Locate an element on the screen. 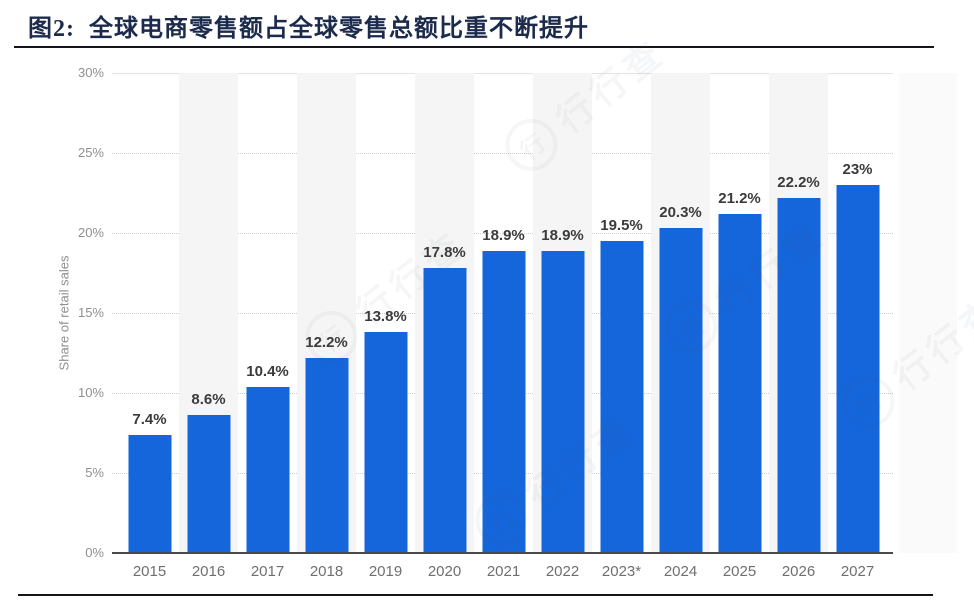  bar-2021 is located at coordinates (503, 402).